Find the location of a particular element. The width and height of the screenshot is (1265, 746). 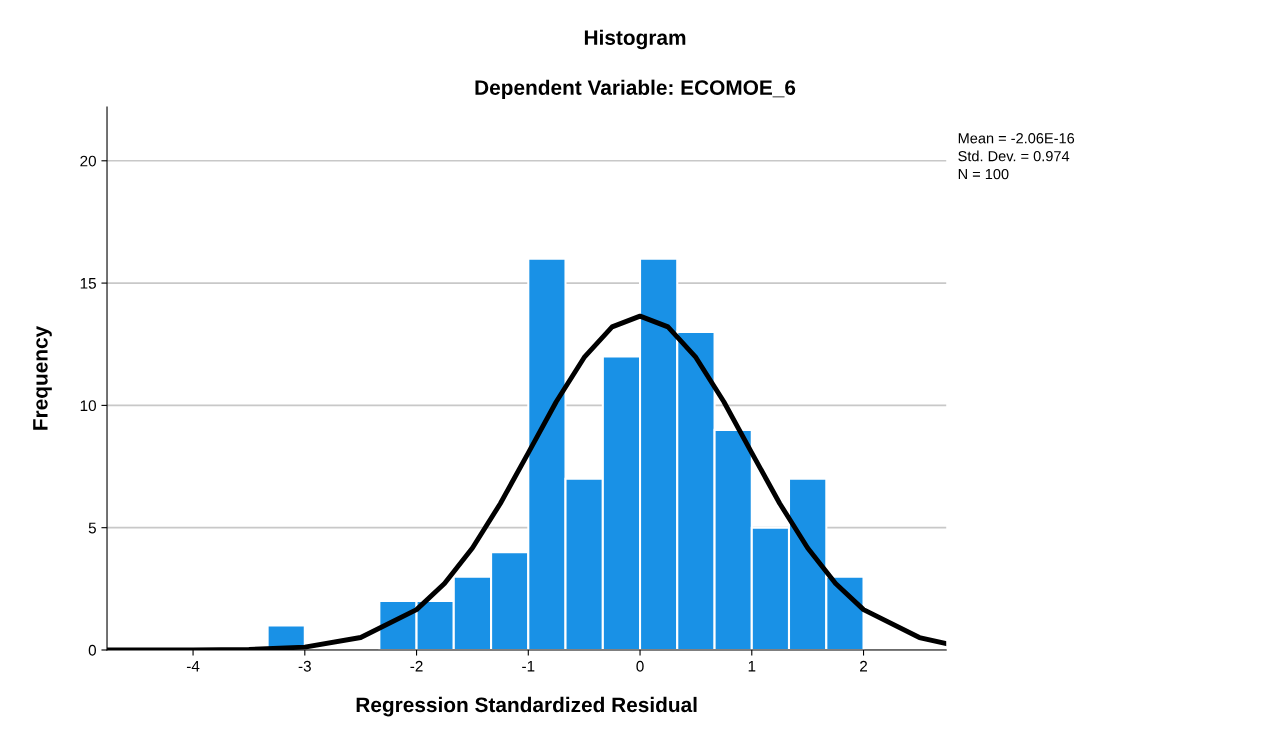

x-tick-label: -1 is located at coordinates (528, 666).